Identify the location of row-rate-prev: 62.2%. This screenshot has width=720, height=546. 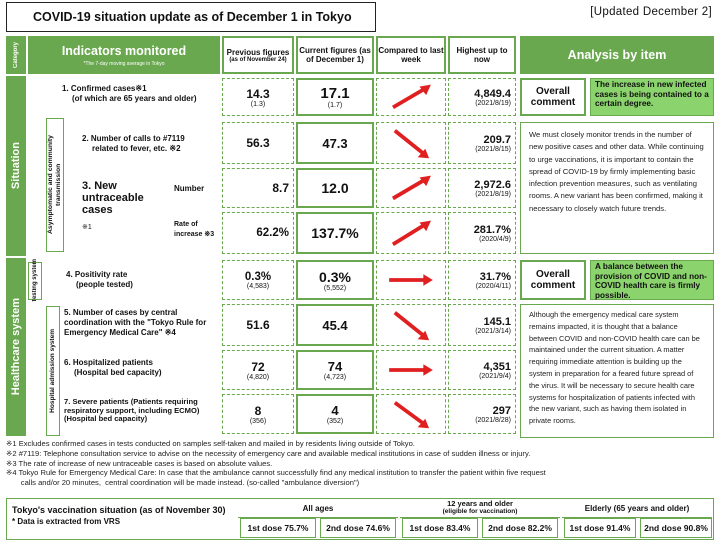
(258, 233).